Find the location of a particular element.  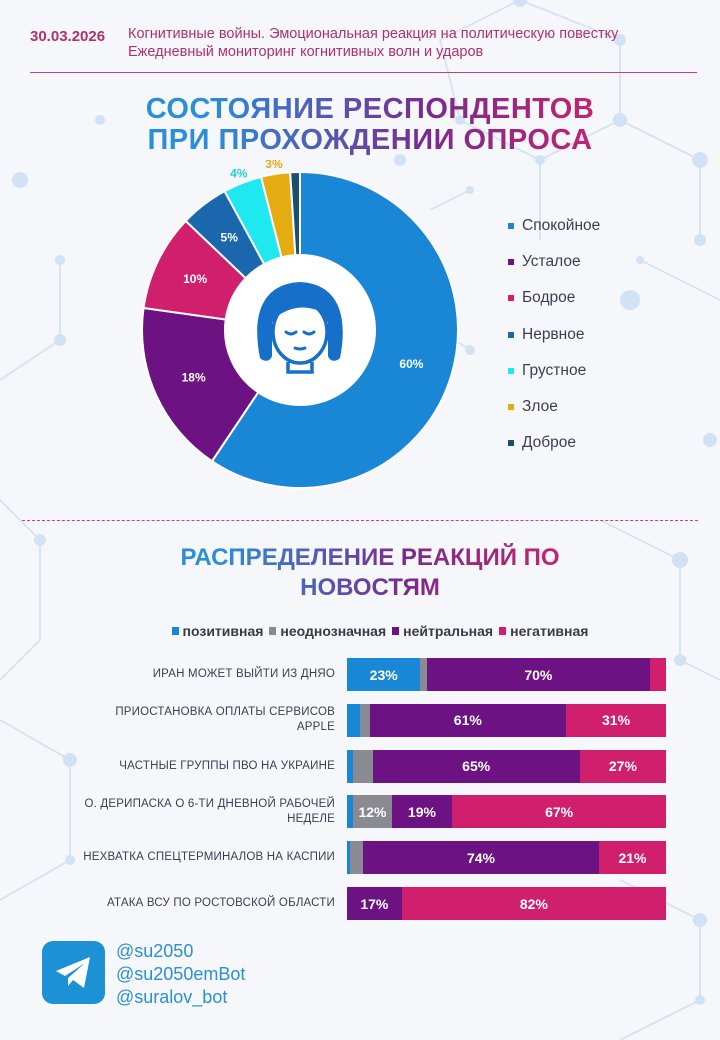

section-divider is located at coordinates (360, 520).